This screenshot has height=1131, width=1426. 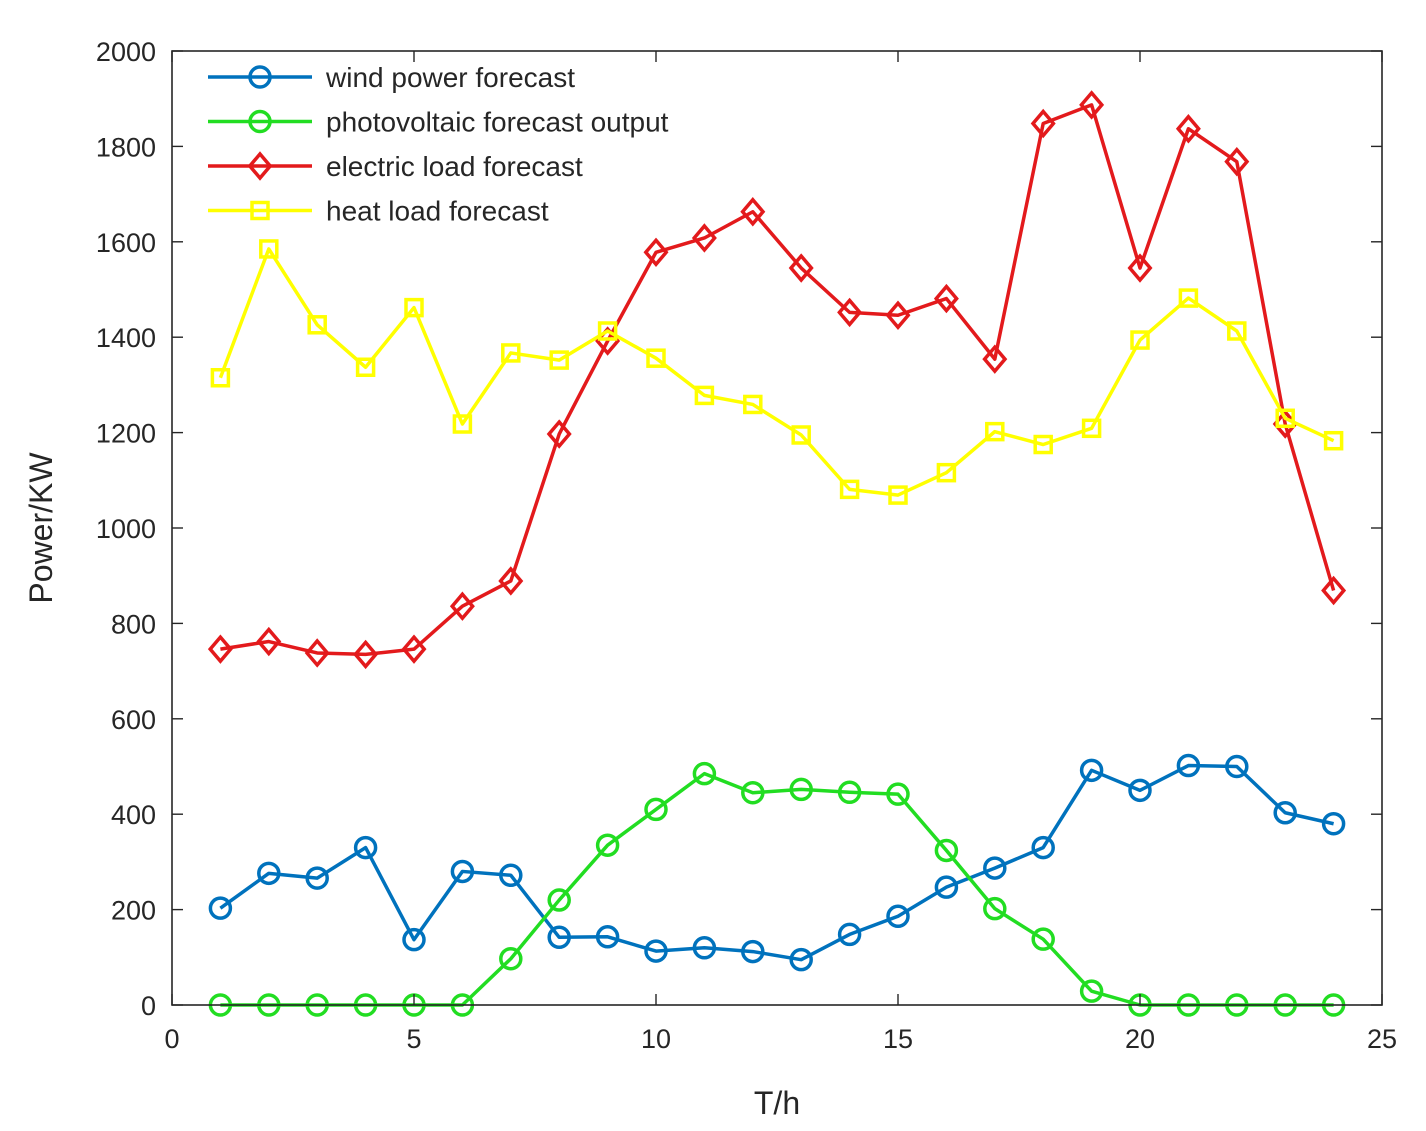 I want to click on series-line, so click(x=776, y=862).